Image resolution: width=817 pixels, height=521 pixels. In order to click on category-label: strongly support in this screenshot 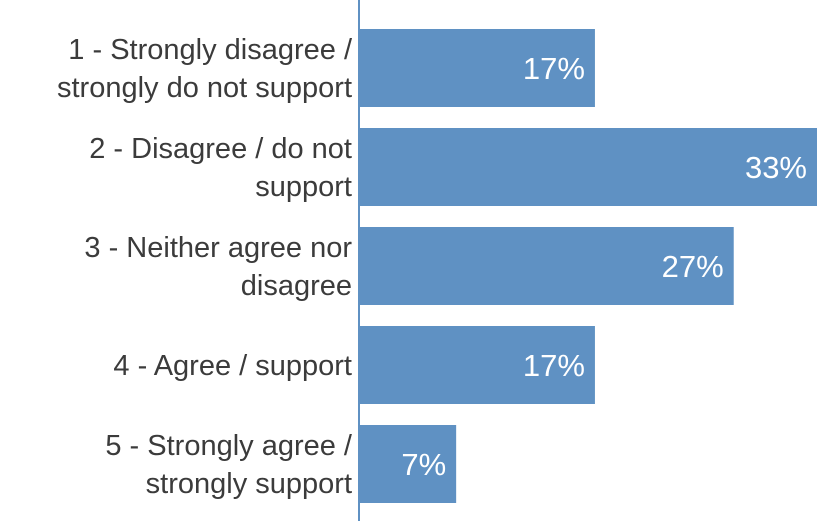, I will do `click(249, 484)`.